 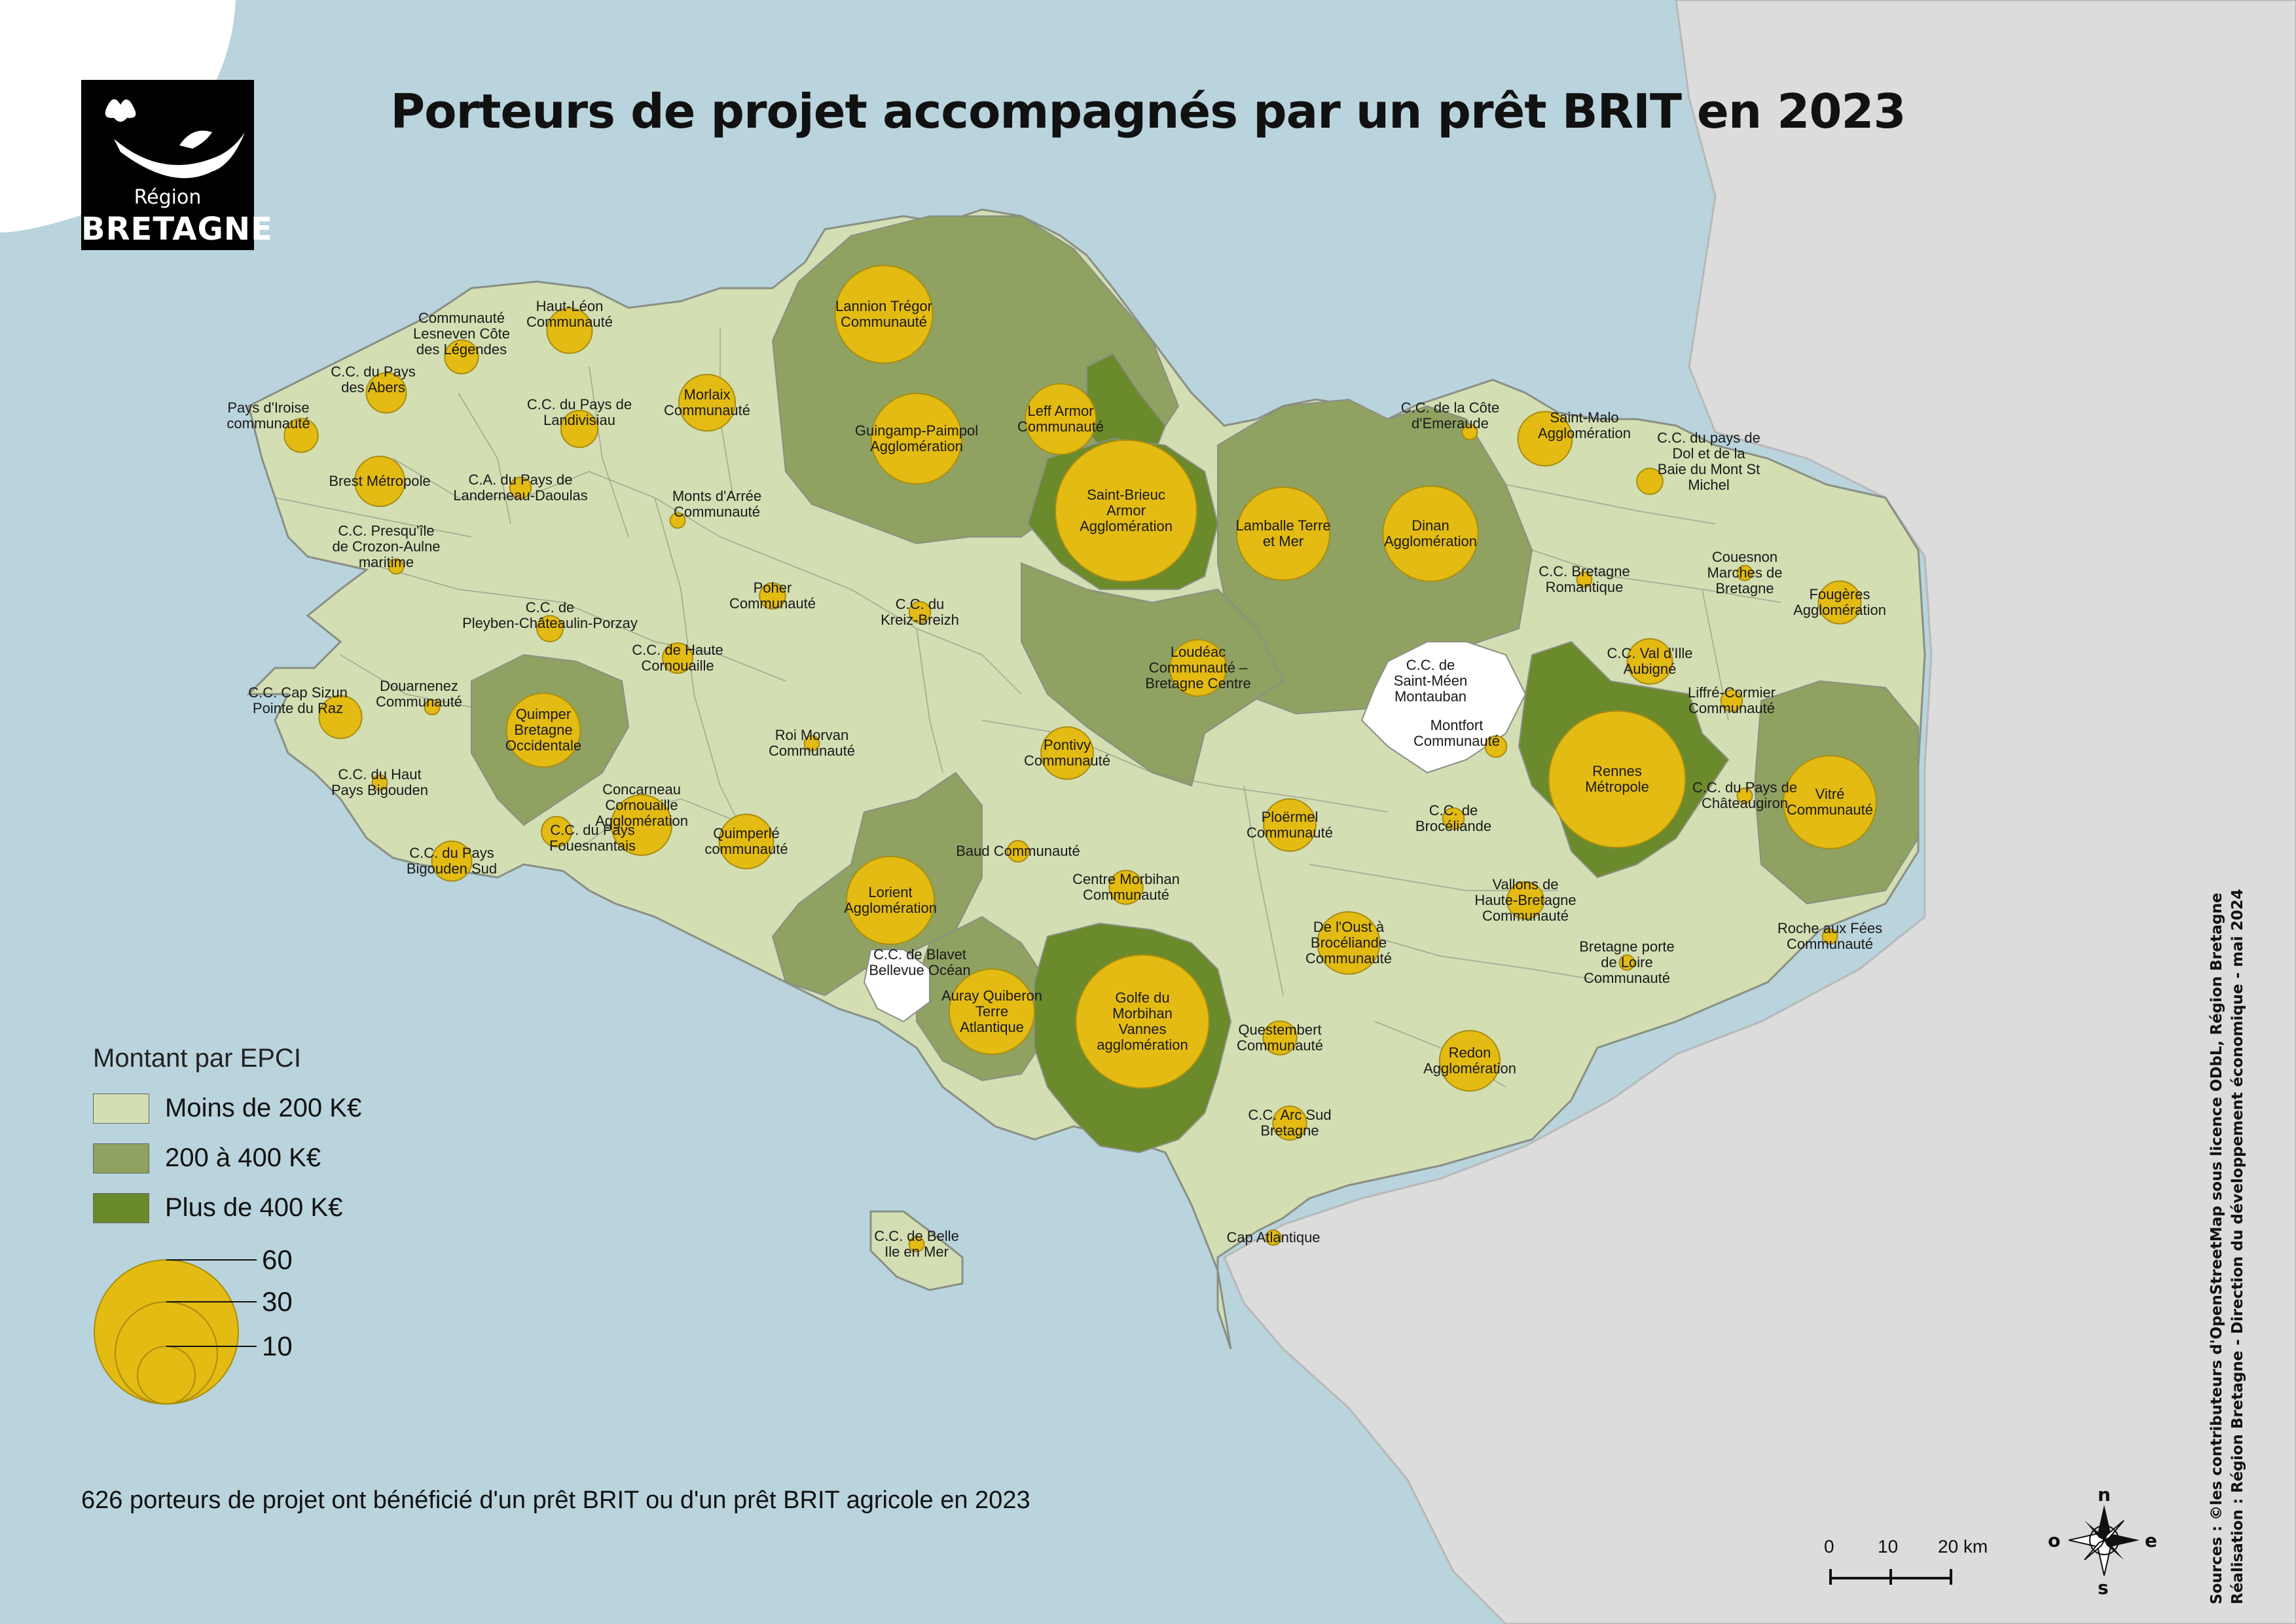 I want to click on territory-label: Saint-Brieuc Armor Agglomération, so click(x=1126, y=510).